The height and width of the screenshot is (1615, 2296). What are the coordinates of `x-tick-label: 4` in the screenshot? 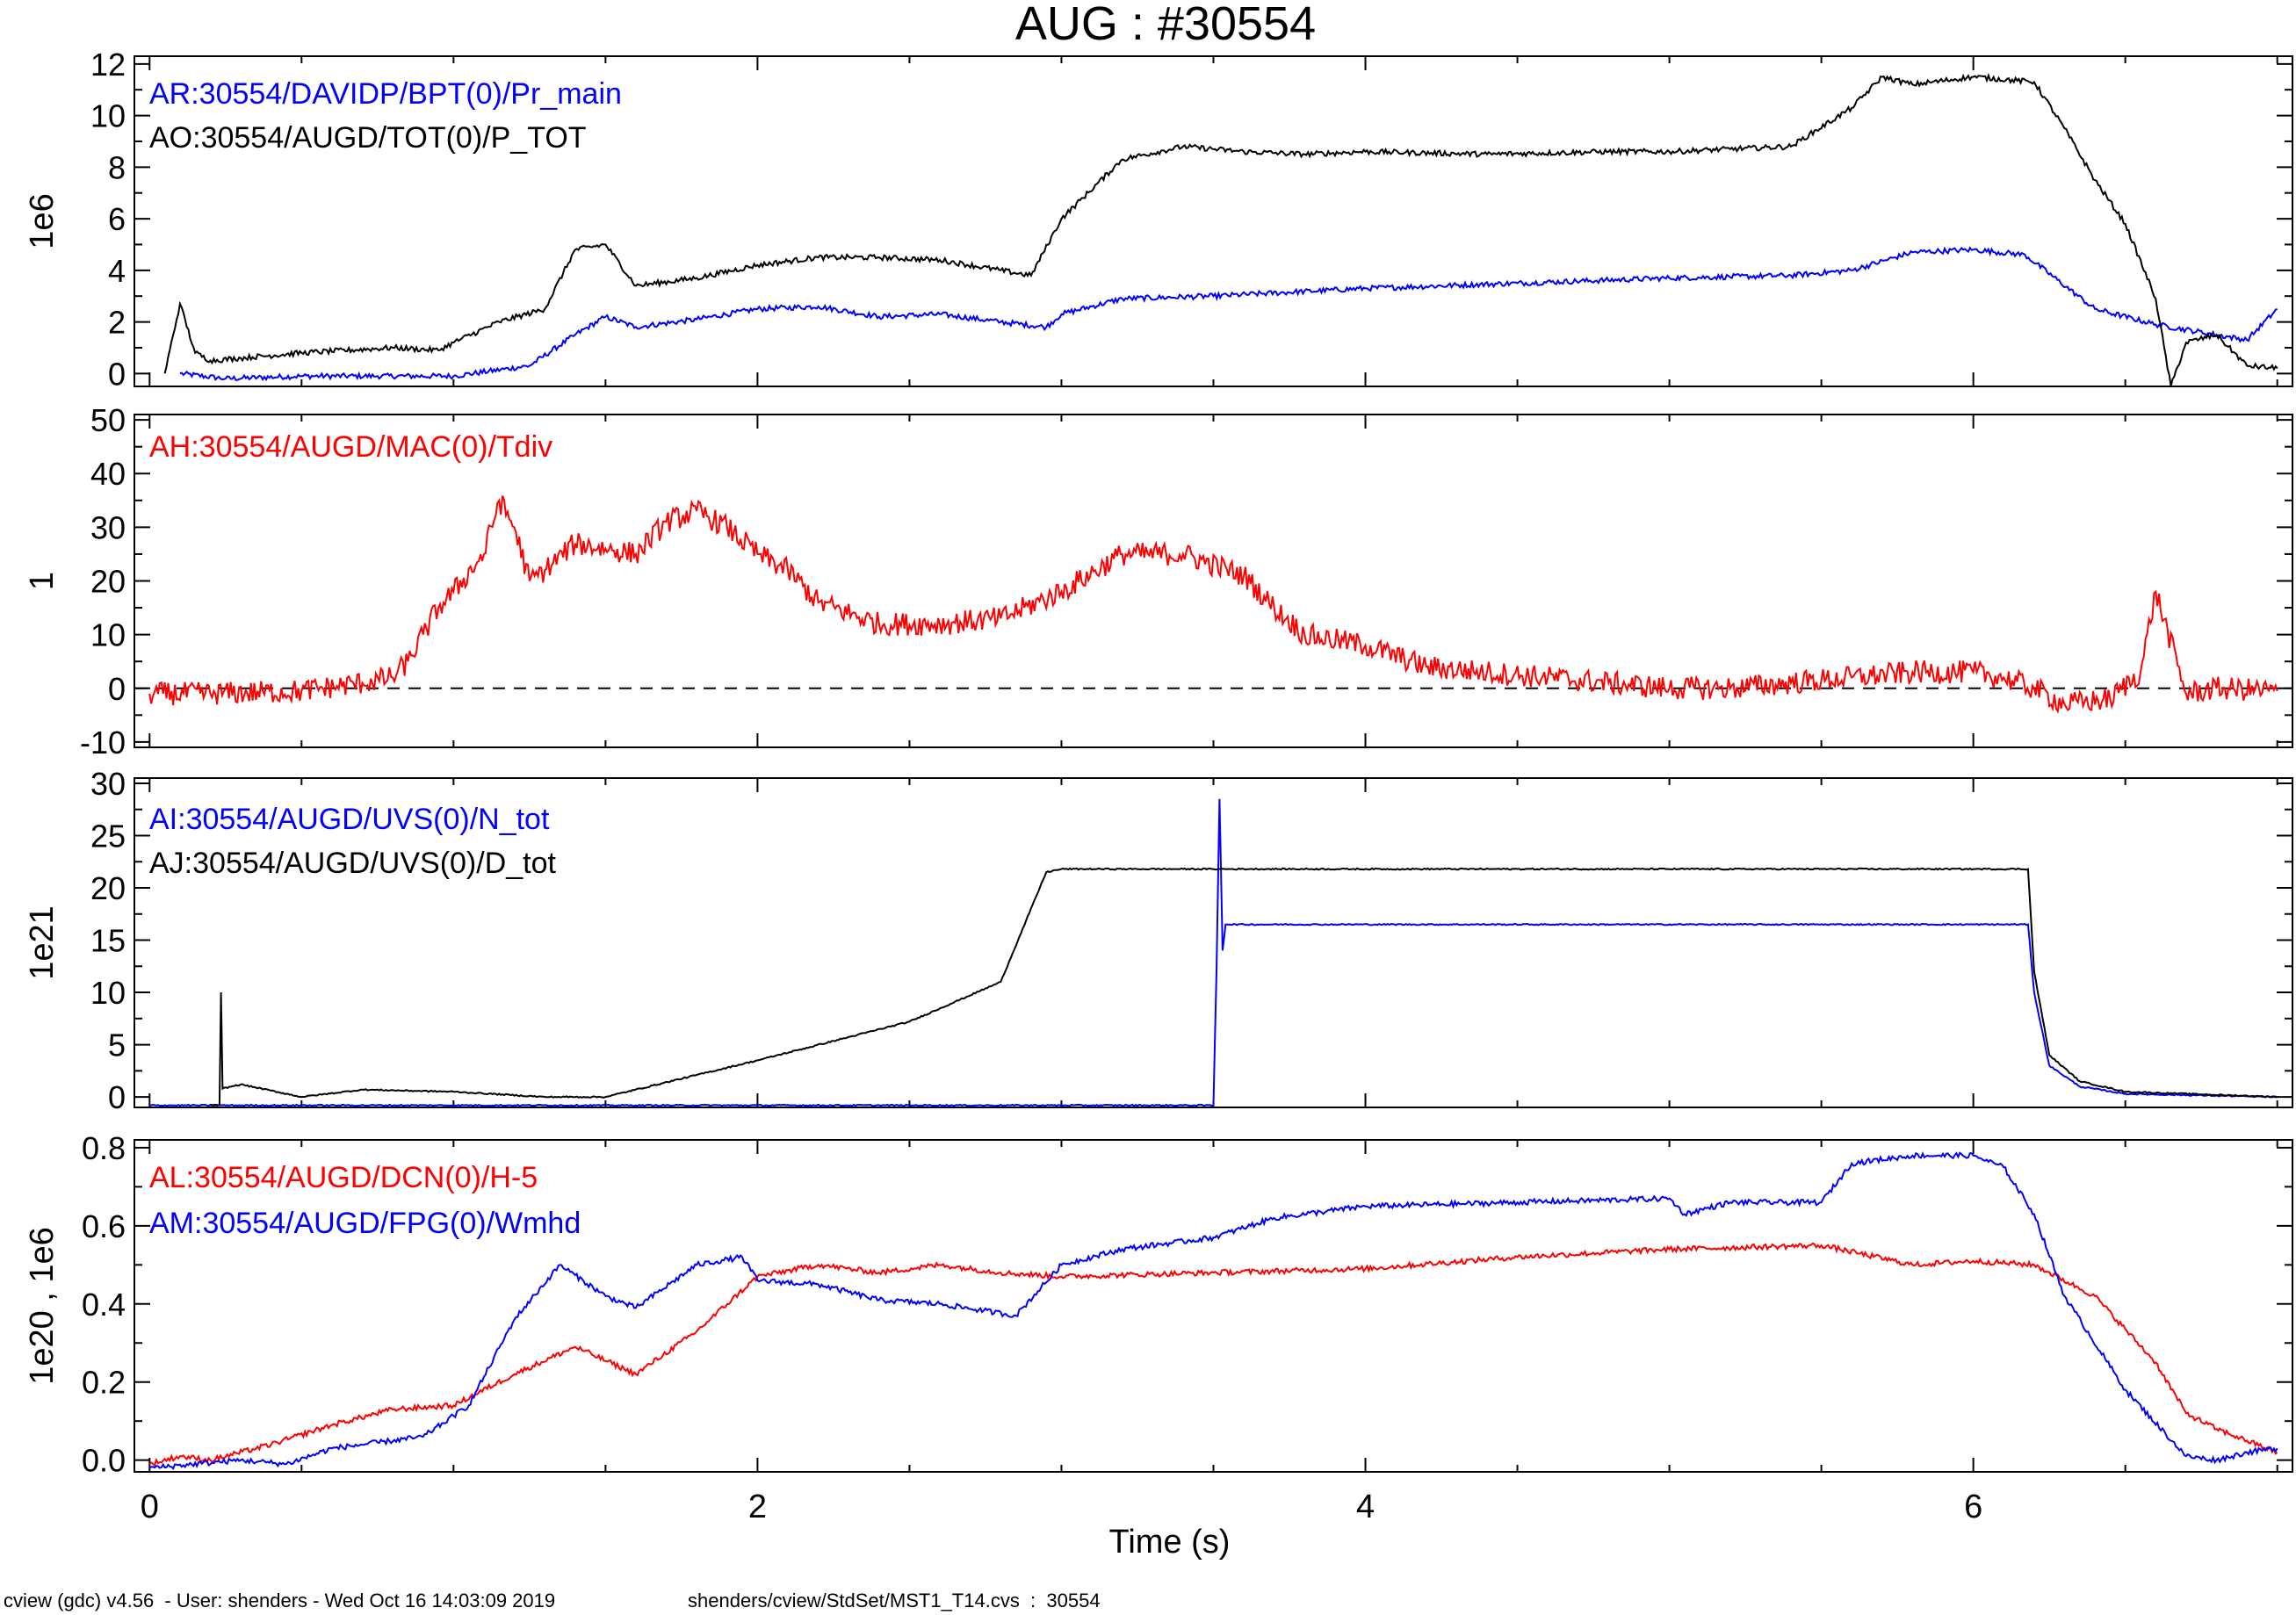 It's located at (1365, 1507).